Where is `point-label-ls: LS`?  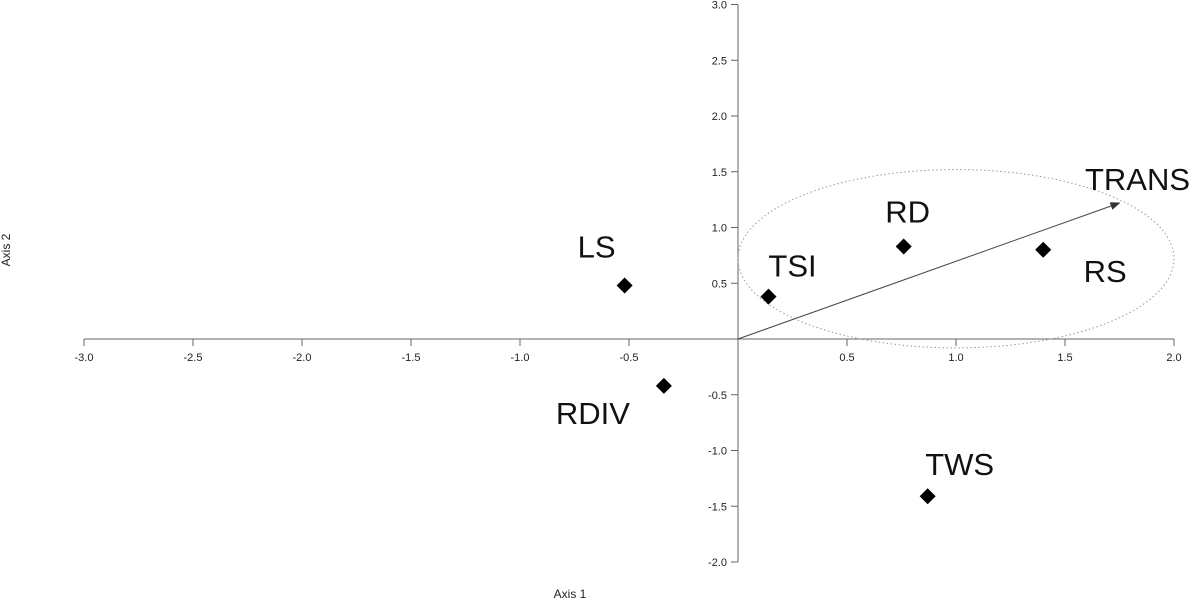
point-label-ls: LS is located at coordinates (597, 246).